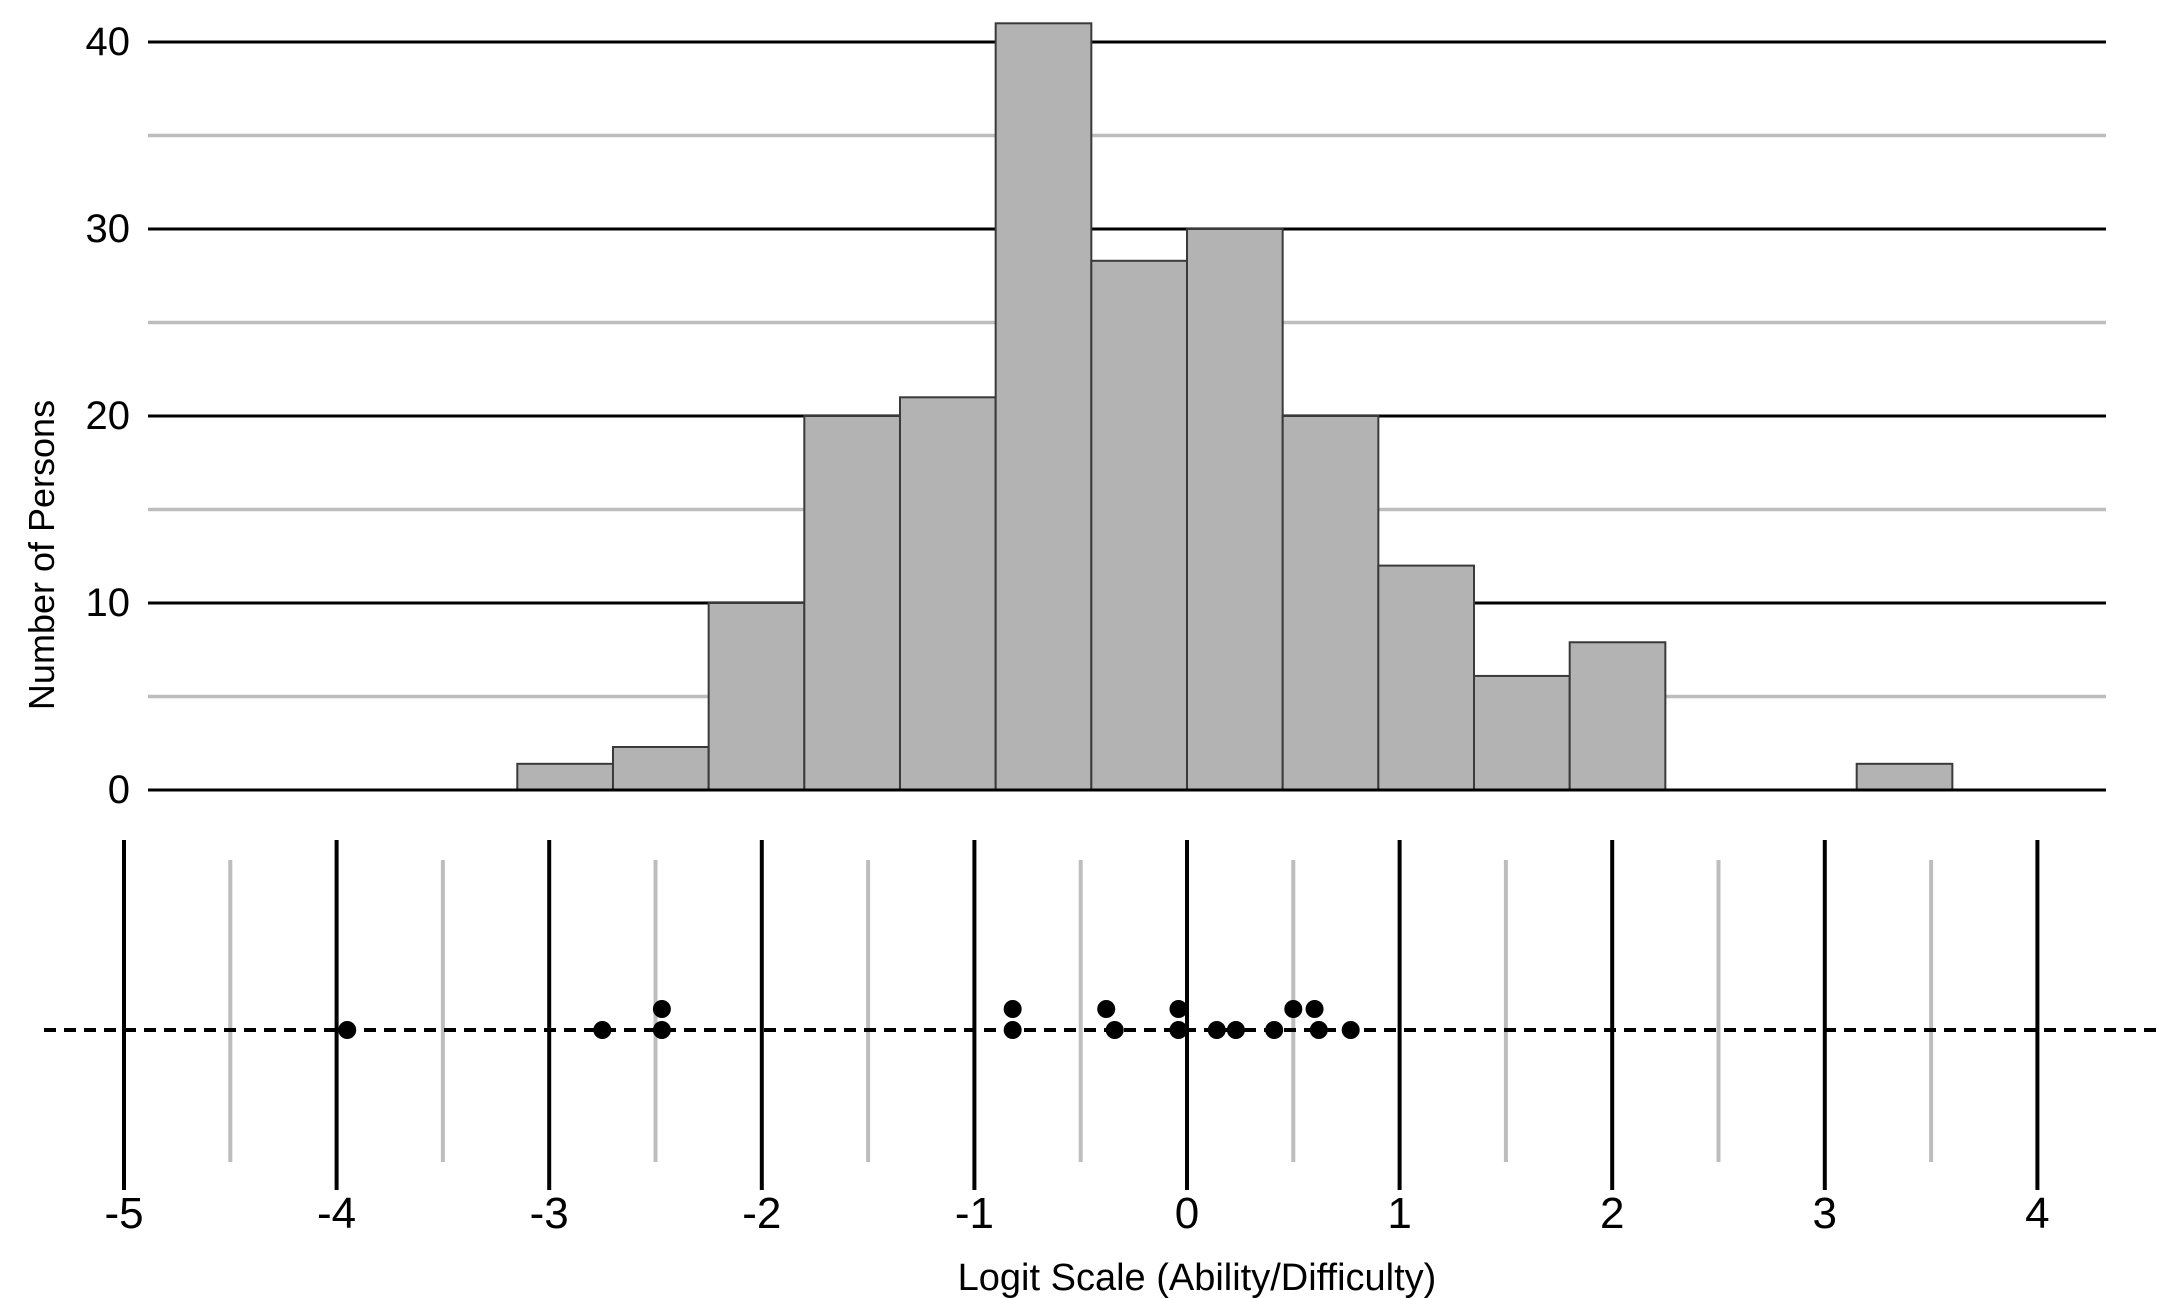  Describe the element at coordinates (108, 603) in the screenshot. I see `y-tick-label: 10` at that location.